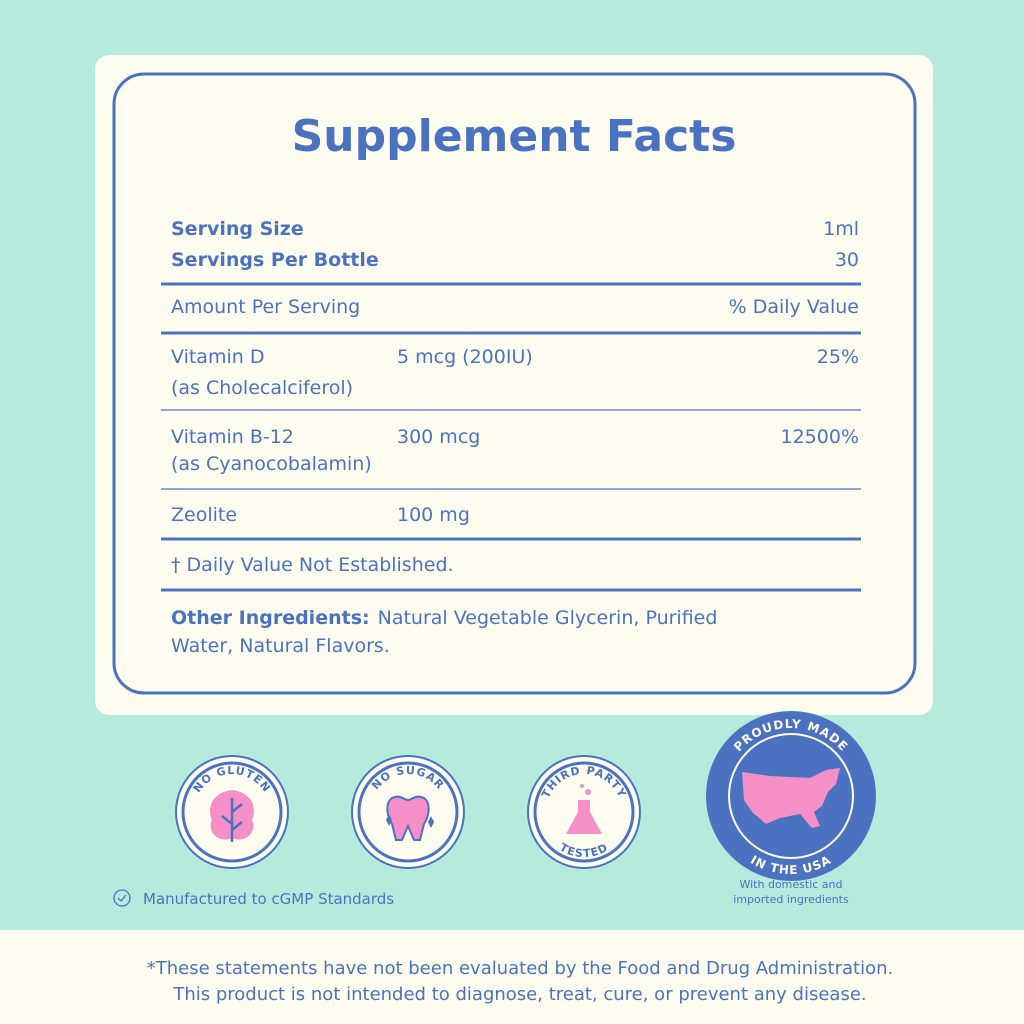 This screenshot has width=1024, height=1024. I want to click on nutrient-name: Vitamin B-12, so click(232, 437).